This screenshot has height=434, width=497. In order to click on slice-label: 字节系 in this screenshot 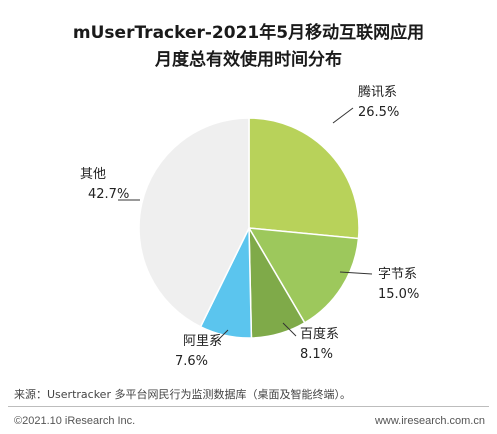, I will do `click(397, 274)`.